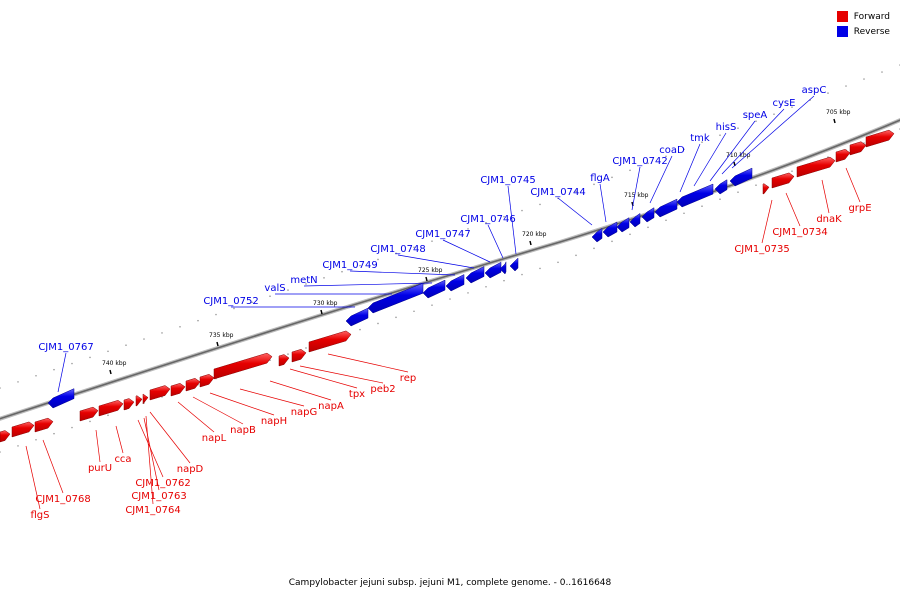  I want to click on gene-label-cjm1-0734: CJM1_0734, so click(799, 232).